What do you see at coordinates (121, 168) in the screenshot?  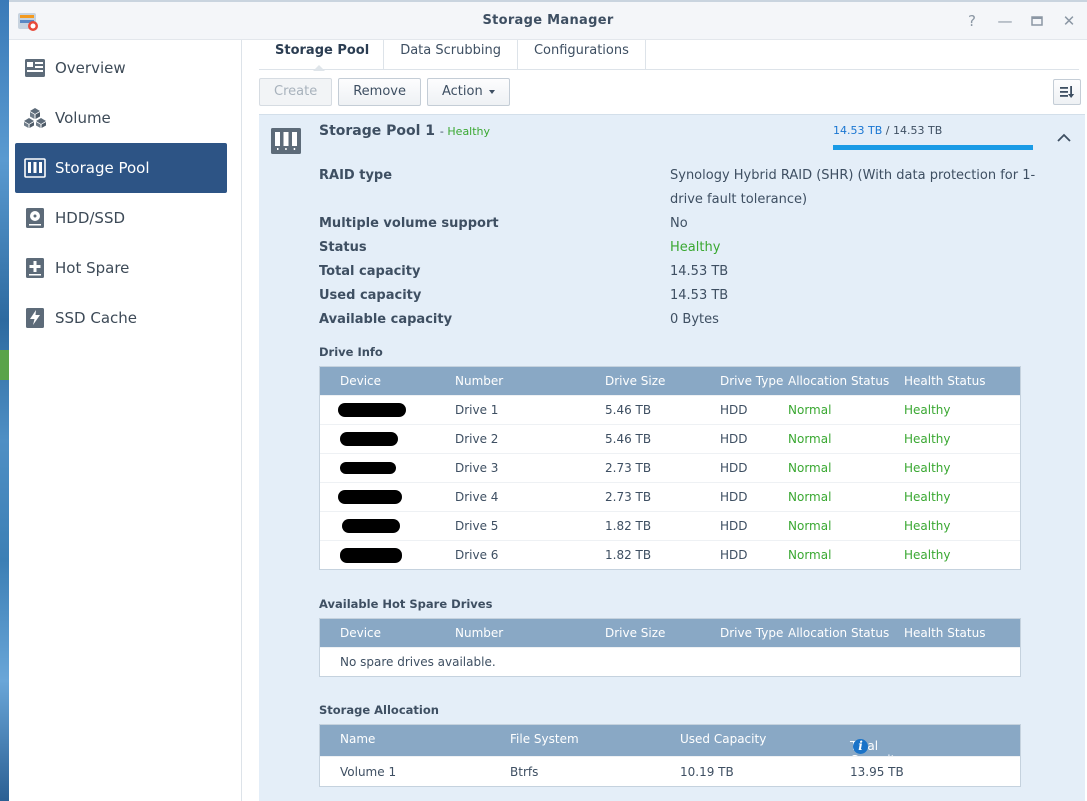 I see `sidebar-item-storage-pool: Storage Pool` at bounding box center [121, 168].